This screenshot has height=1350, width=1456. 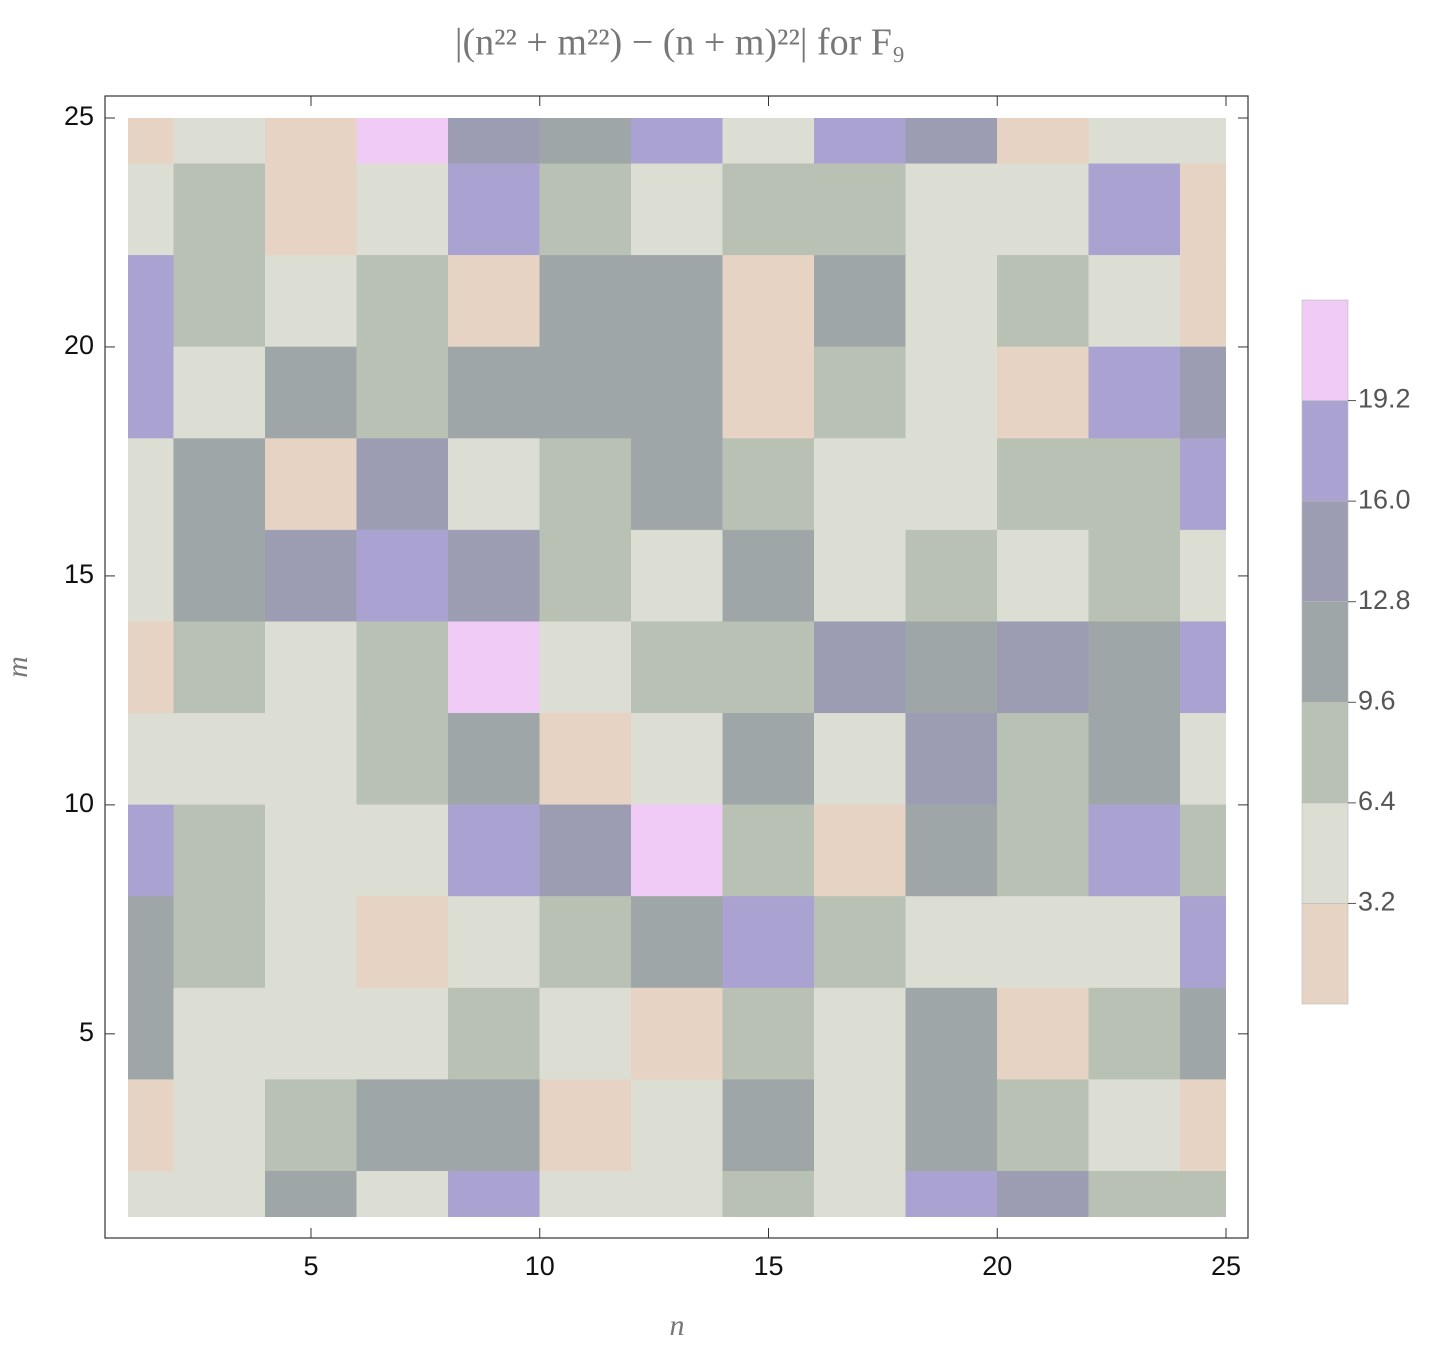 I want to click on colorbar-tick-label: 9.6, so click(x=1377, y=700).